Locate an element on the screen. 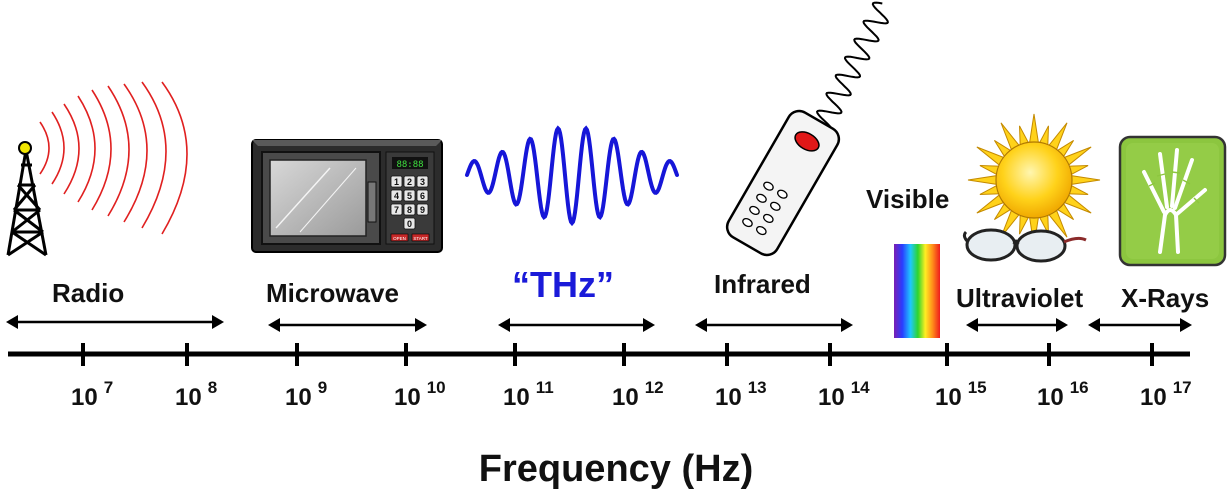 The image size is (1232, 501). tick-label: 10 12 is located at coordinates (638, 394).